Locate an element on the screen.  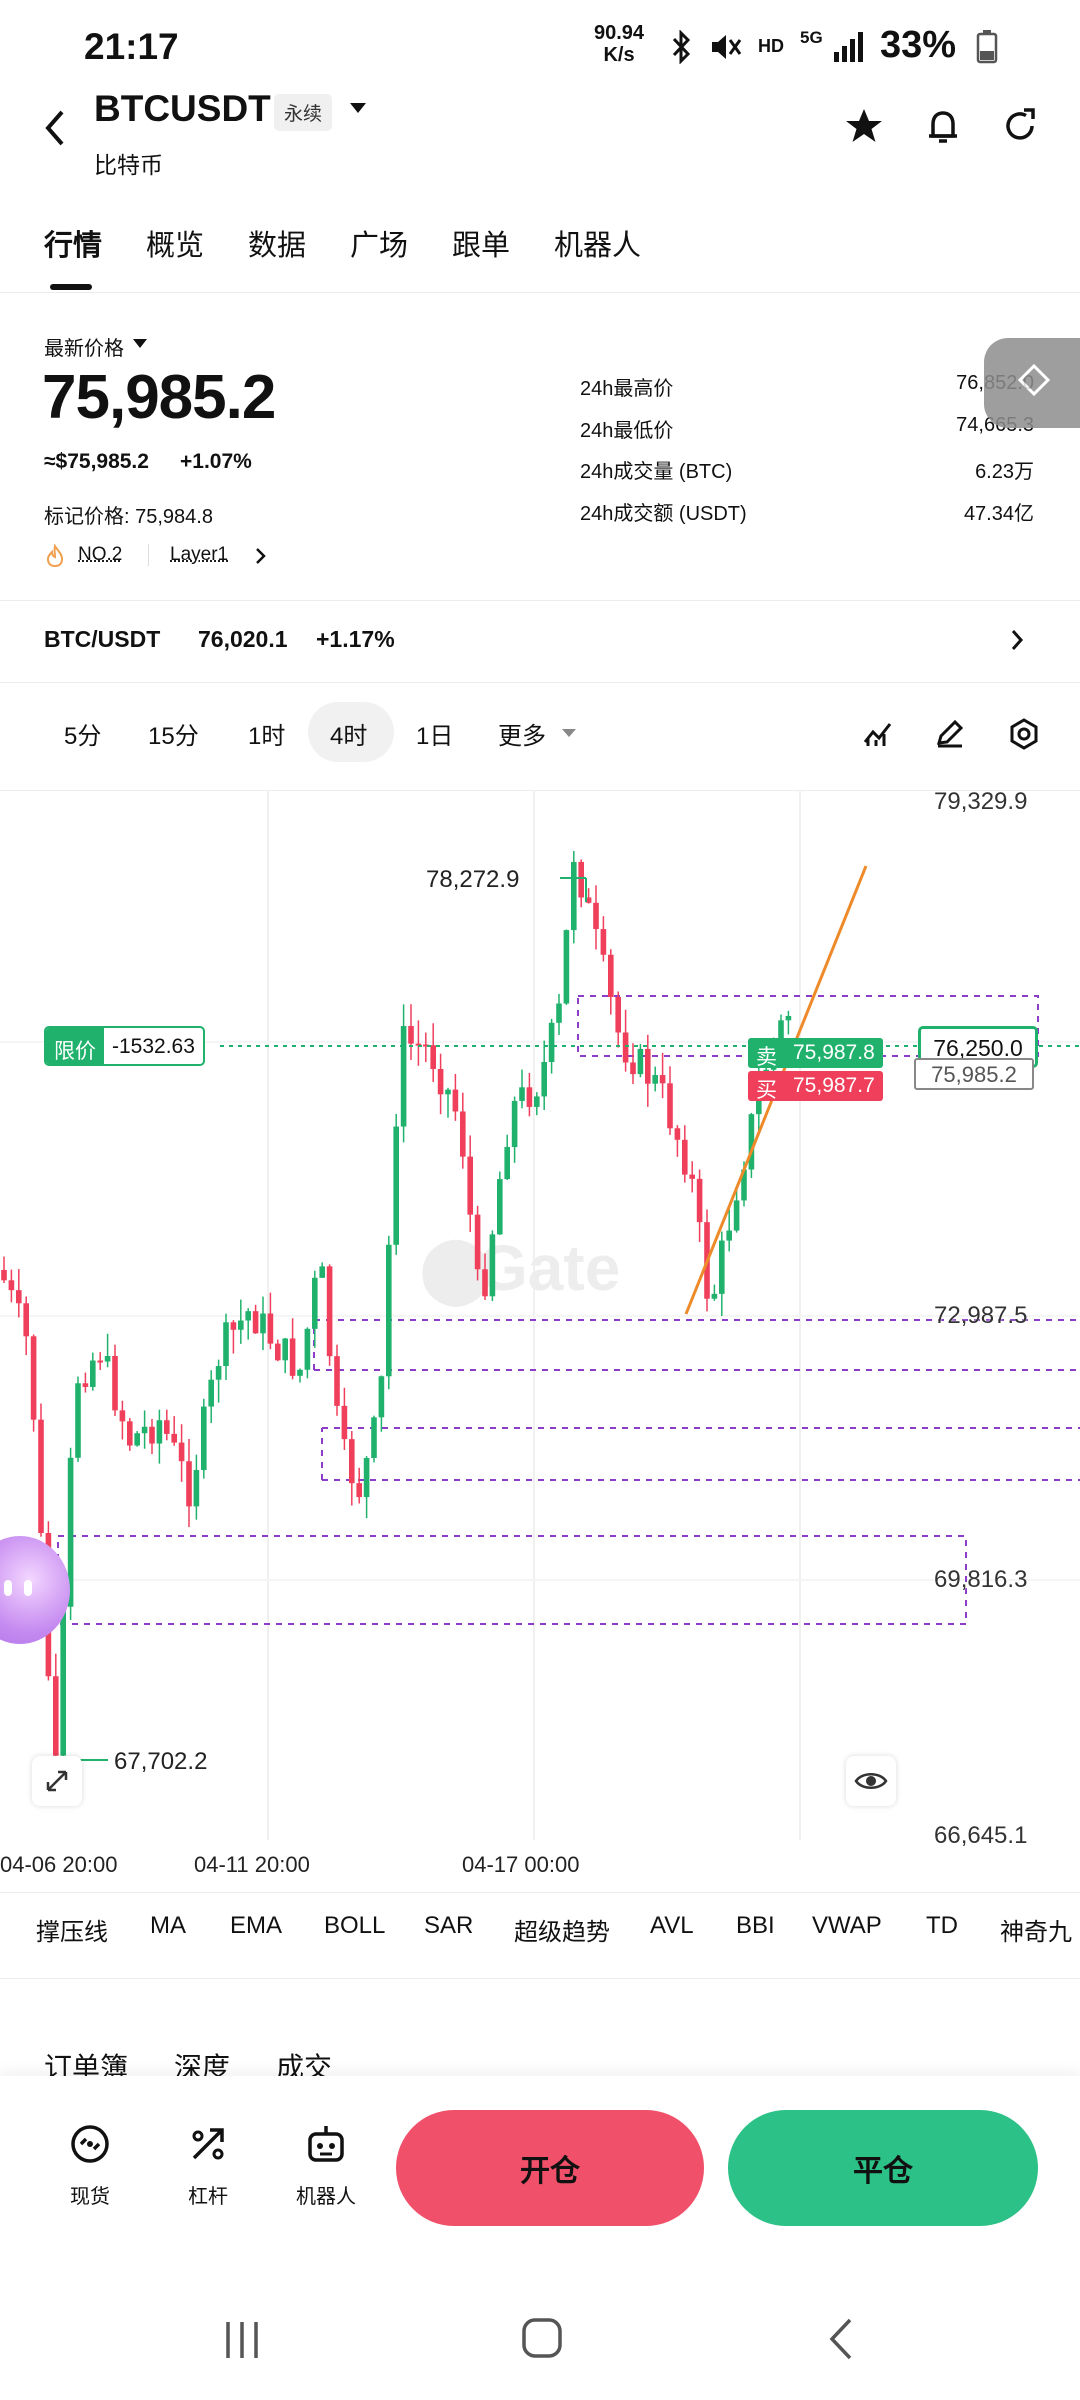
price-type-dropdown-icon is located at coordinates (140, 345).